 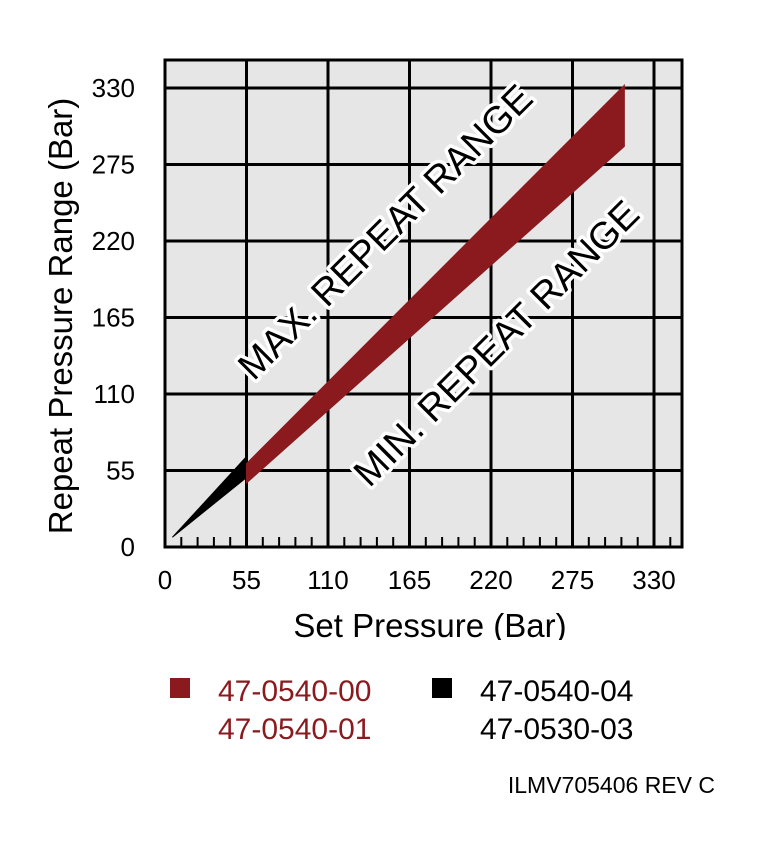 What do you see at coordinates (556, 711) in the screenshot?
I see `legend-black-group: 47-0540-04 47-0530-03` at bounding box center [556, 711].